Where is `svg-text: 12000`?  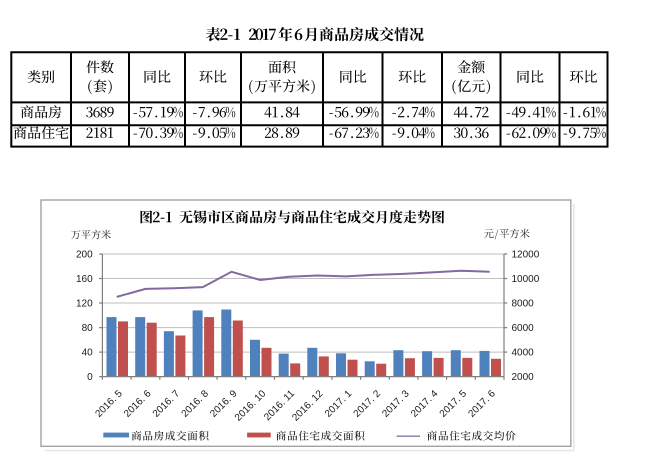 svg-text: 12000 is located at coordinates (526, 255).